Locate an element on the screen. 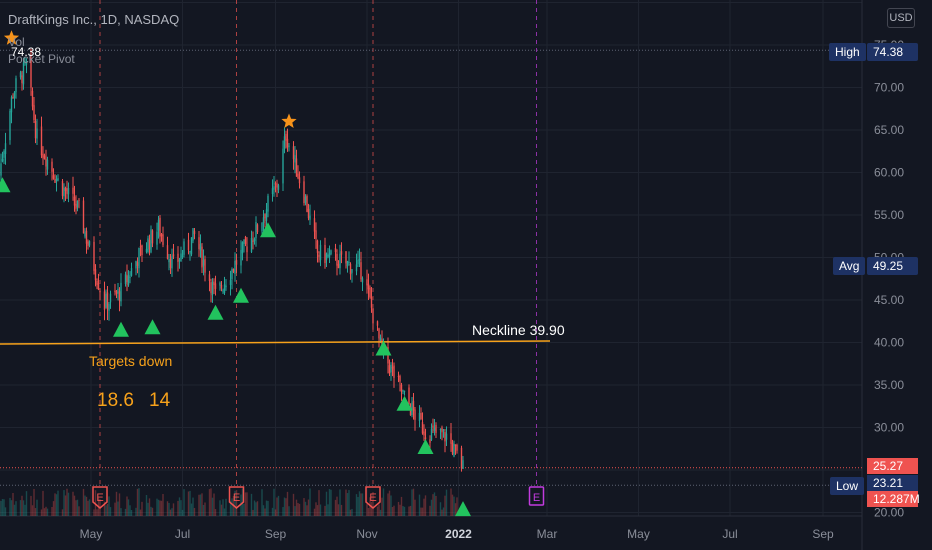 This screenshot has width=932, height=550. earnings-marker: E is located at coordinates (100, 497).